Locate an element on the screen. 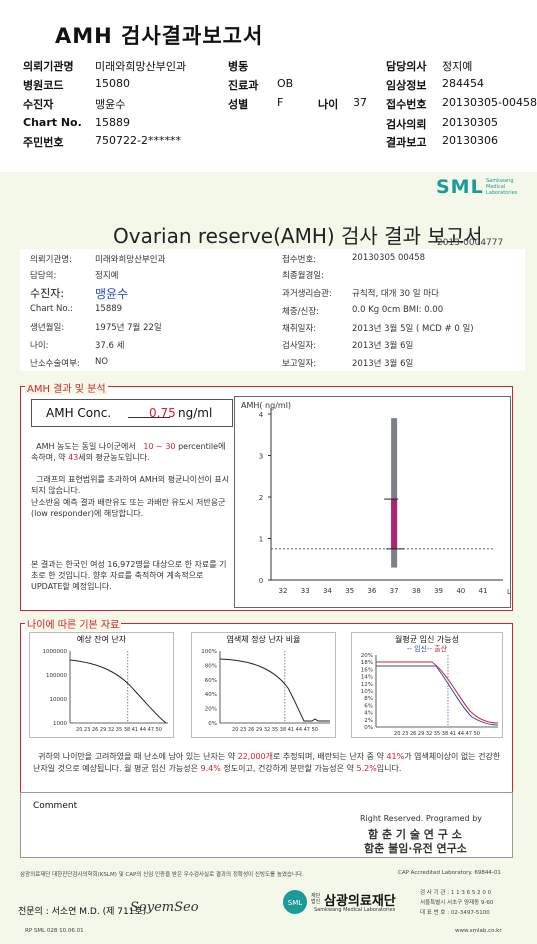  x-tick-label-3: 35 is located at coordinates (349, 591).